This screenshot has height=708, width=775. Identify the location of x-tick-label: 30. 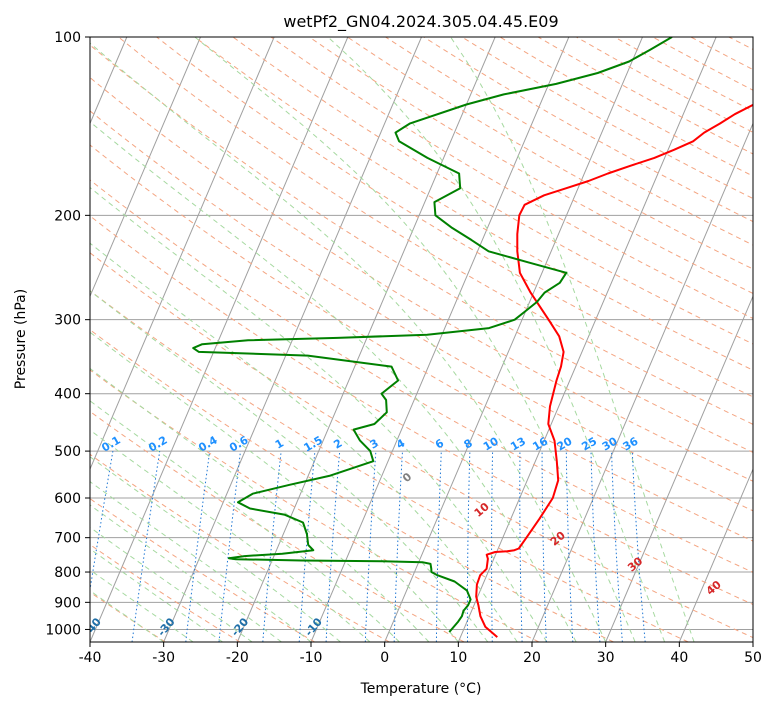
(606, 658).